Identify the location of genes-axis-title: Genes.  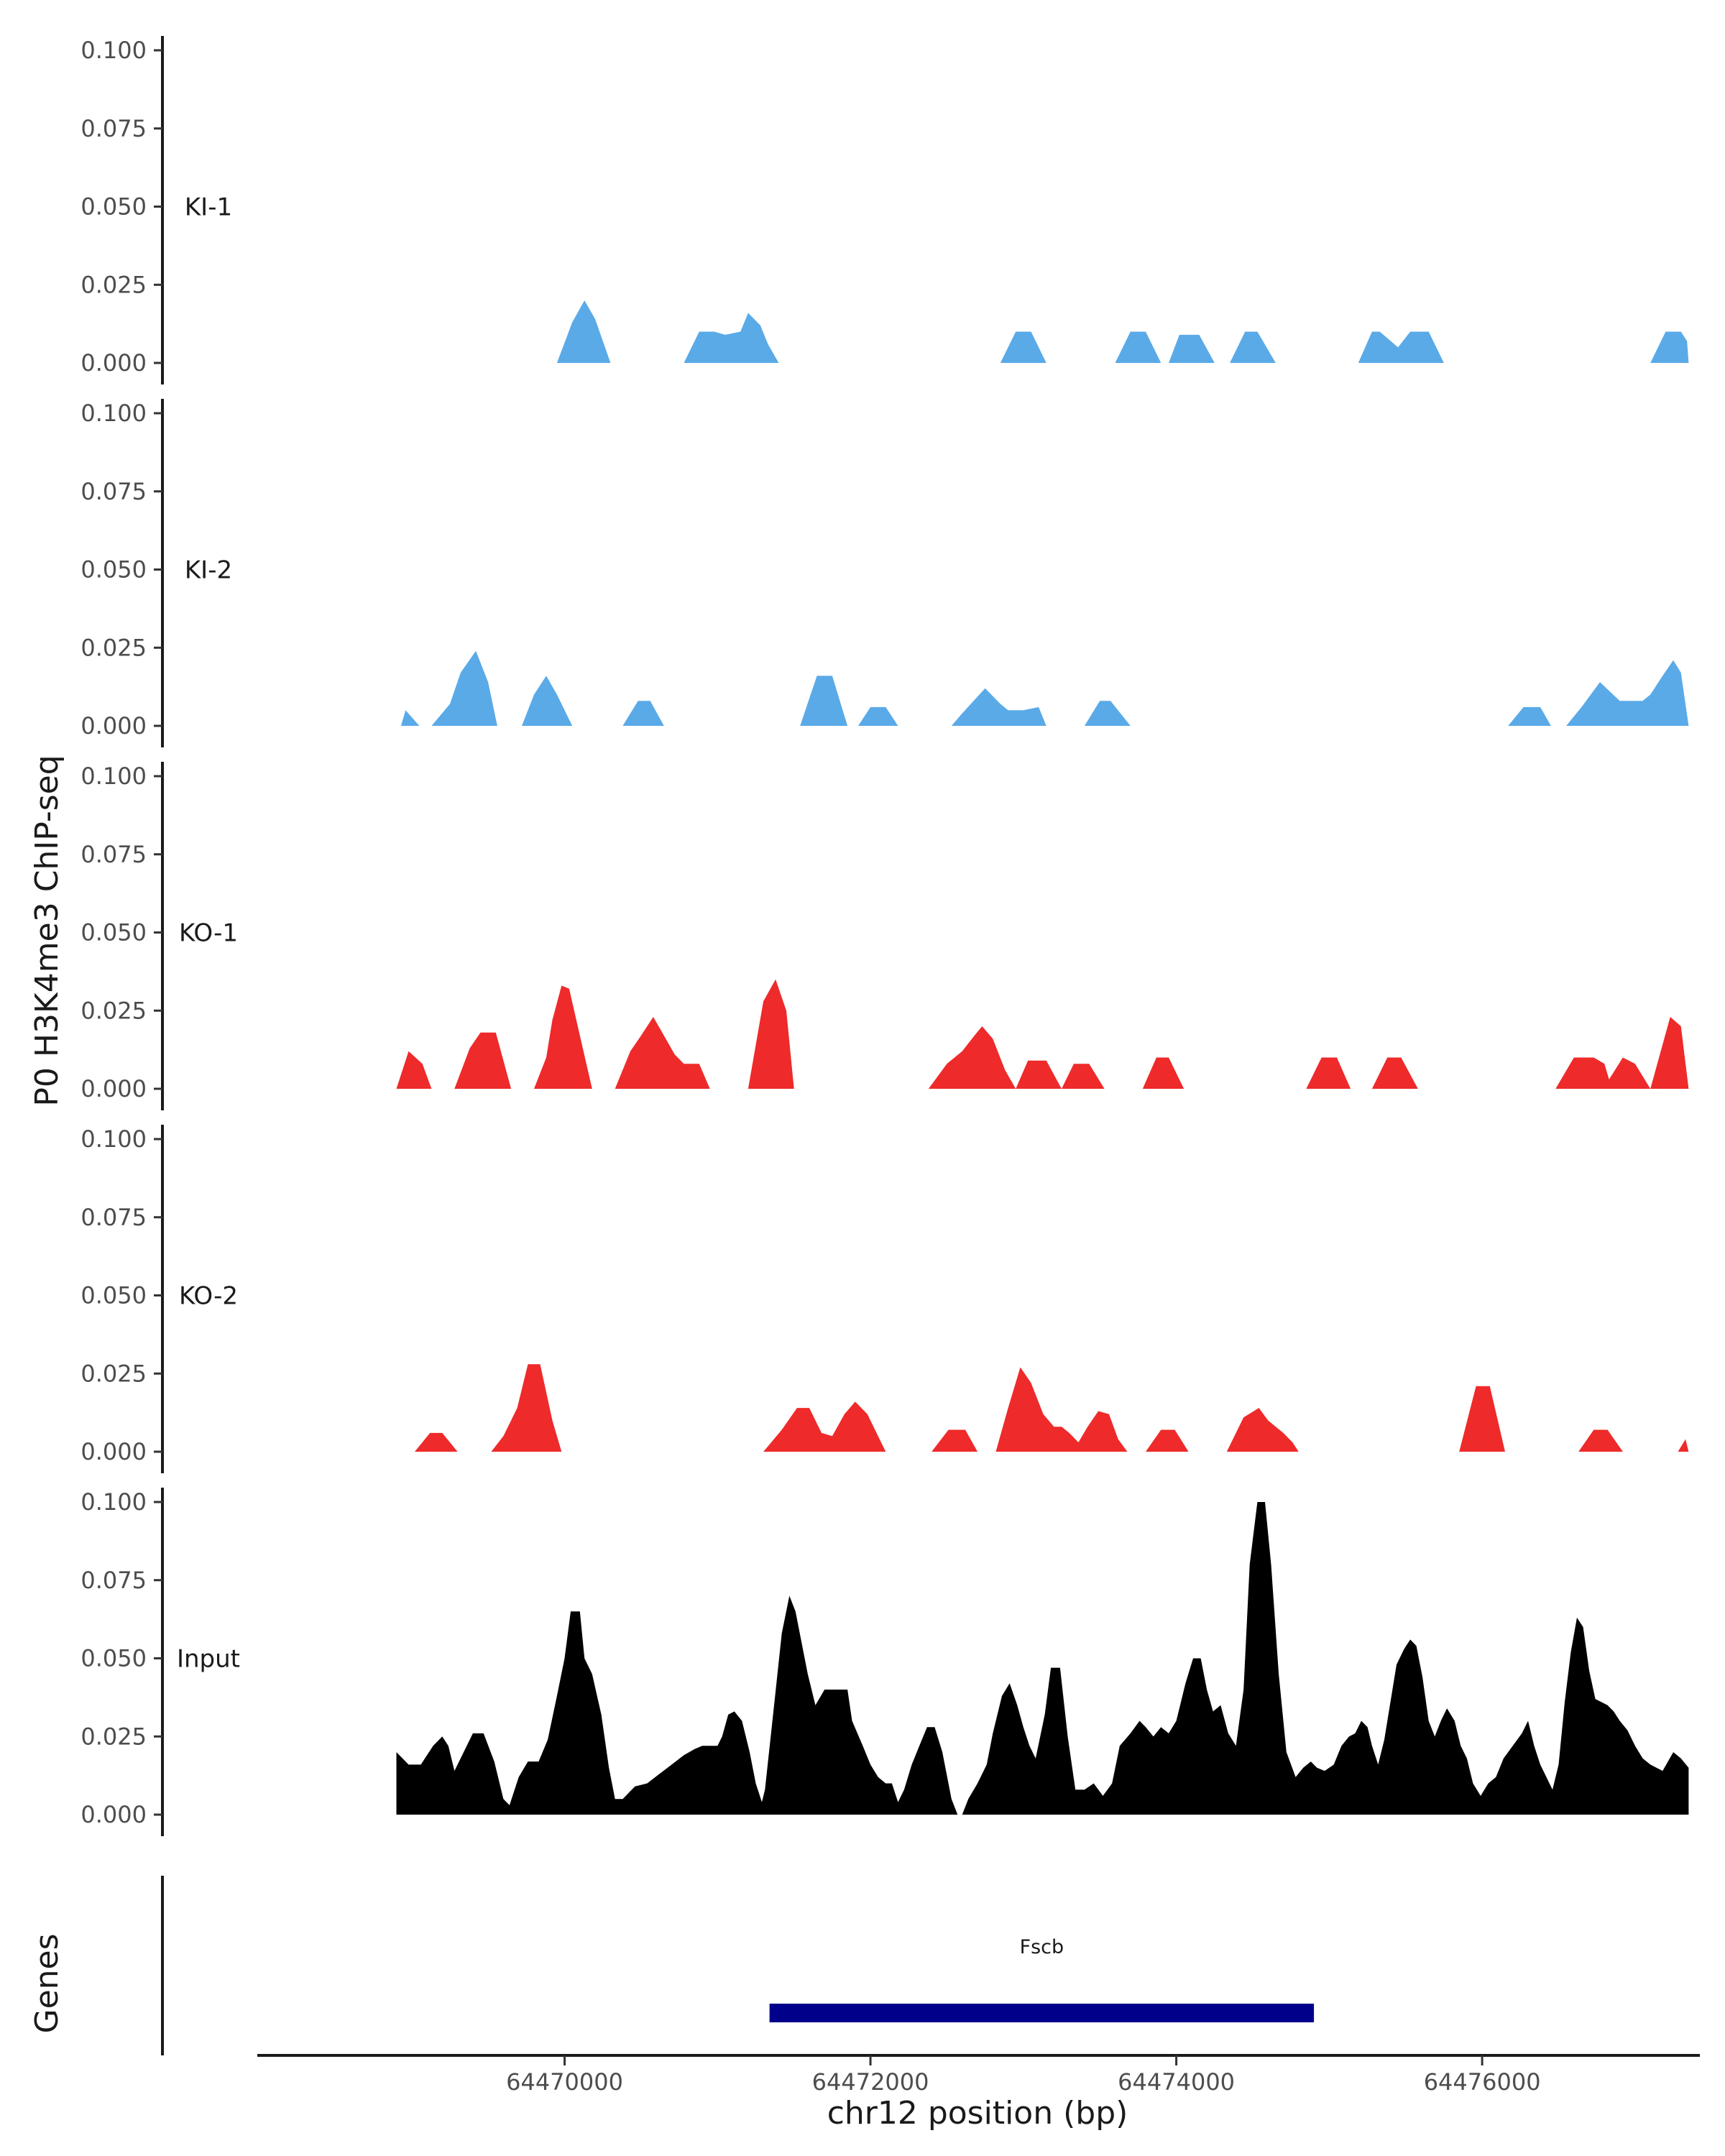
(47, 1983).